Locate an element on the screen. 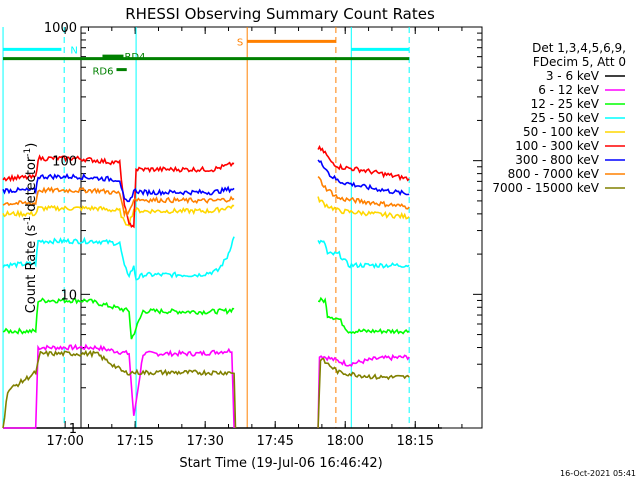 The width and height of the screenshot is (640, 480). chart-title: RHESSI Observing Summary Count Rates is located at coordinates (280, 14).